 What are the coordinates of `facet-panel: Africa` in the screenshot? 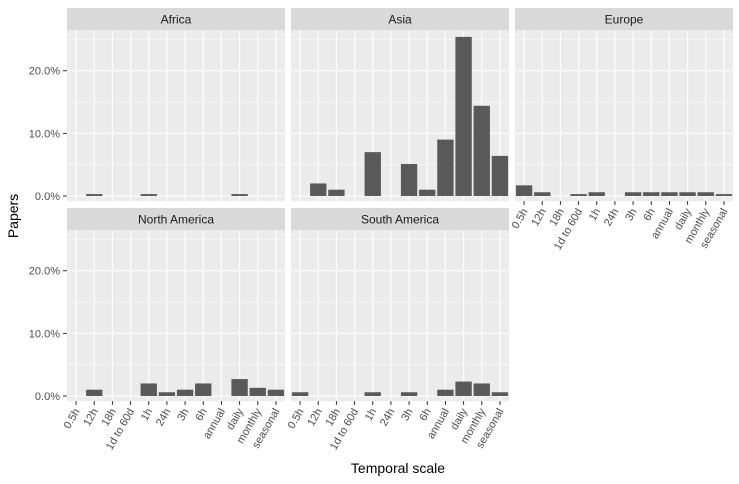 It's located at (176, 104).